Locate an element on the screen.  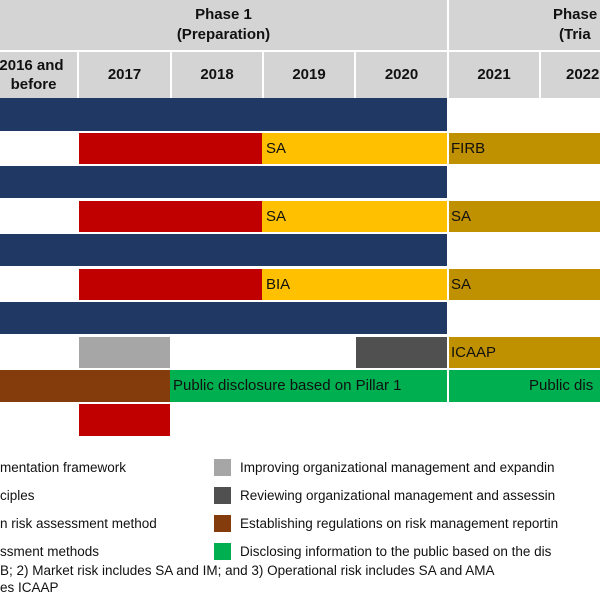
yellow-bar-market is located at coordinates (354, 216).